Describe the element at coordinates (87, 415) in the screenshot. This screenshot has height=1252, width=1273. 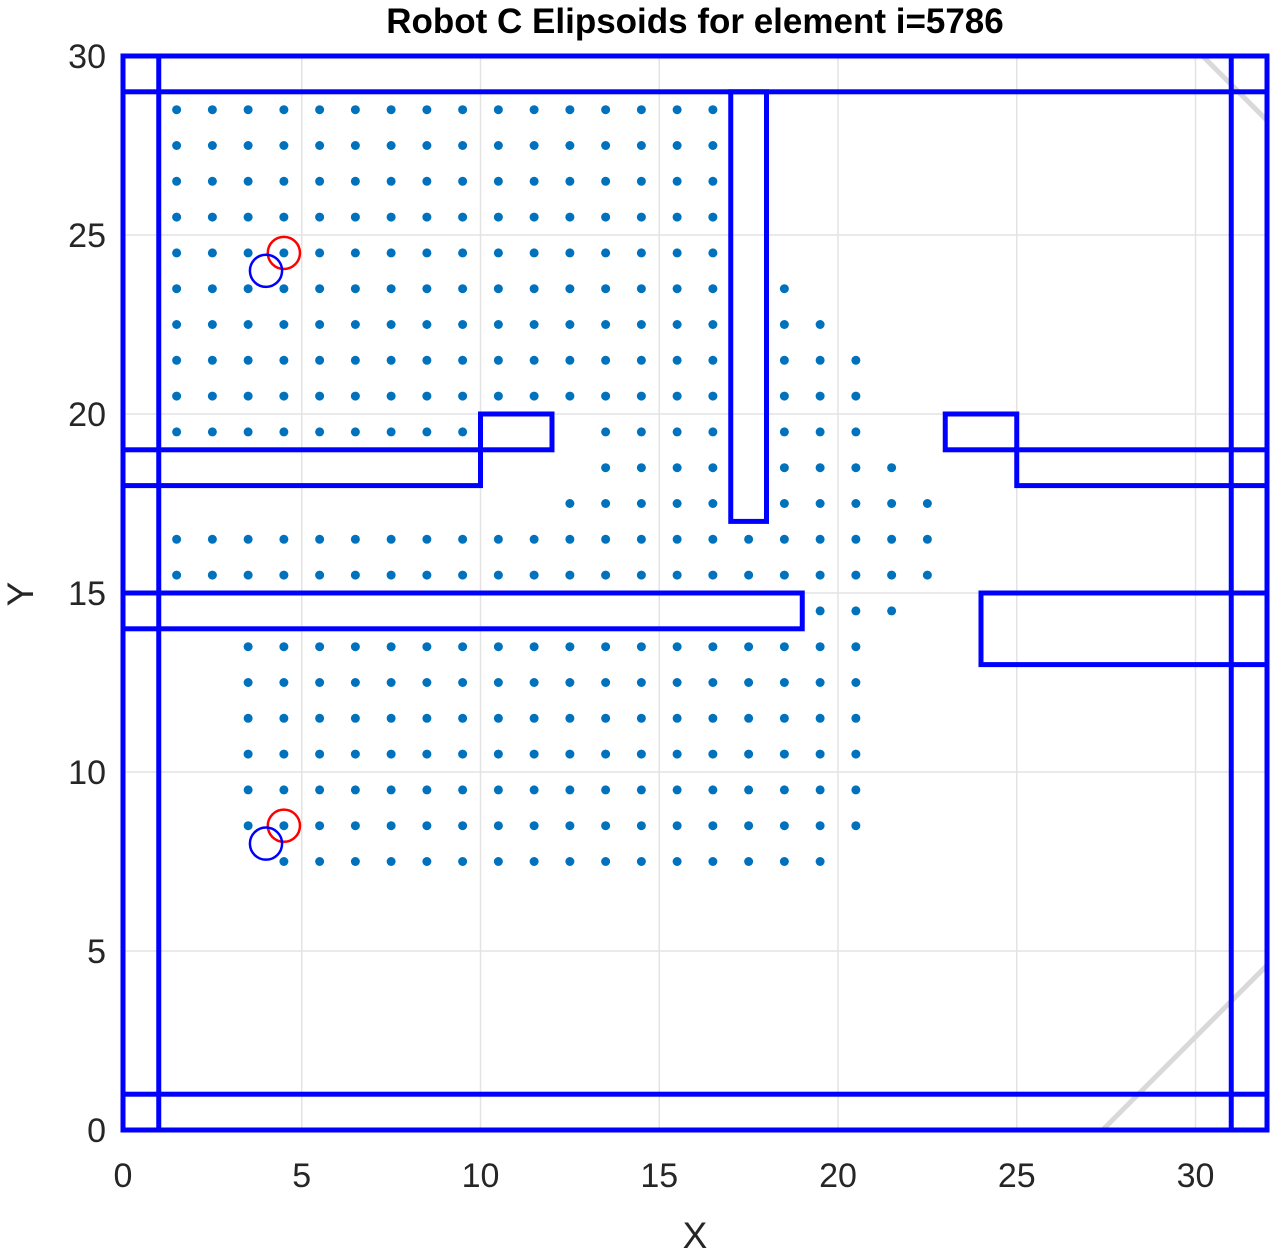
I see `y-tick-label: 20` at that location.